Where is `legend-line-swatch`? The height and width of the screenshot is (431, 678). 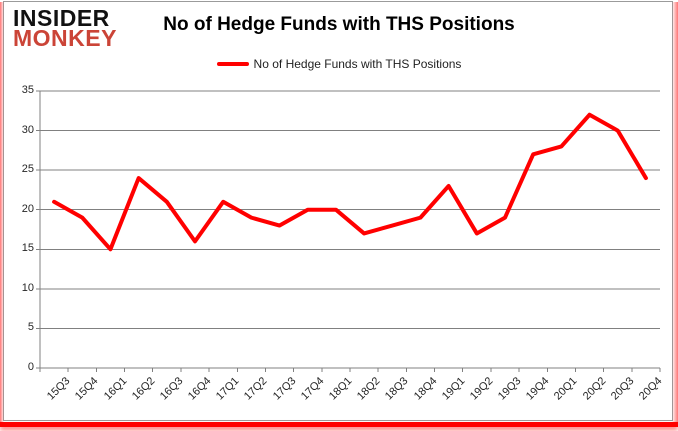
legend-line-swatch is located at coordinates (232, 64).